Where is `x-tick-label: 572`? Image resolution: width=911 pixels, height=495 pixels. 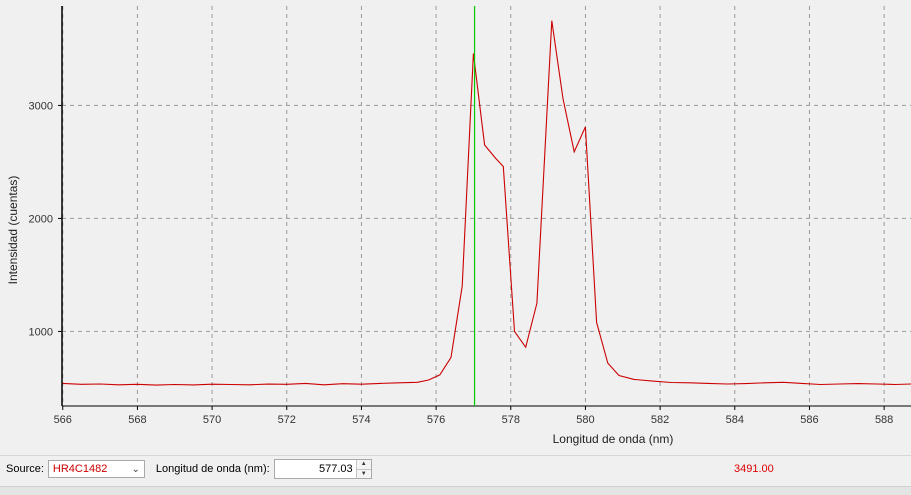
x-tick-label: 572 is located at coordinates (287, 420).